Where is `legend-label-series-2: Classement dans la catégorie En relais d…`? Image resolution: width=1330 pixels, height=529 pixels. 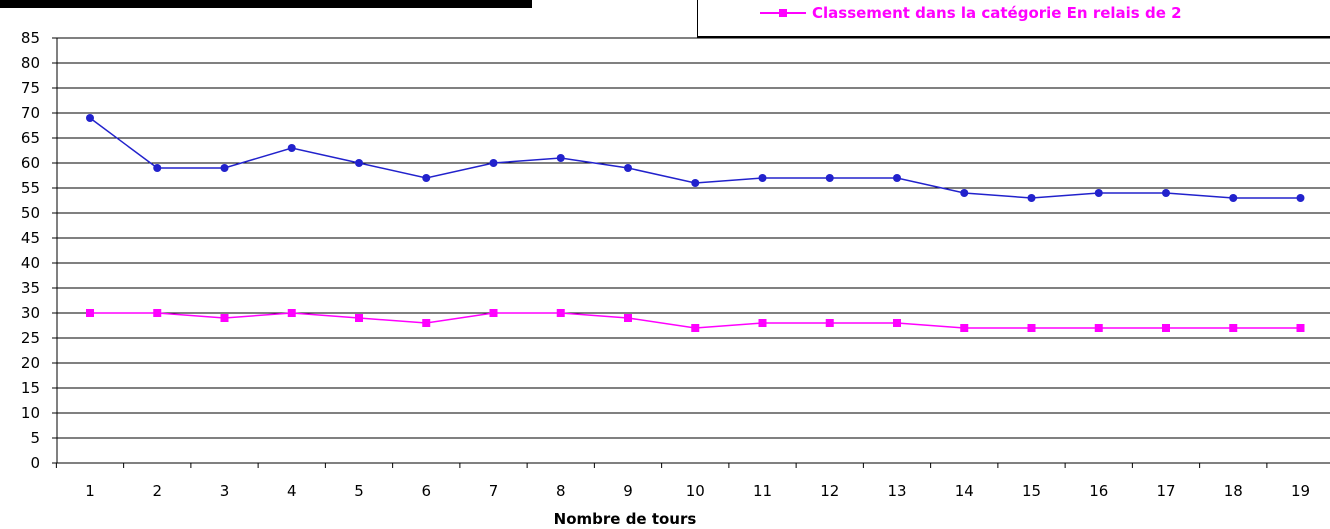
legend-label-series-2: Classement dans la catégorie En relais d… is located at coordinates (997, 13).